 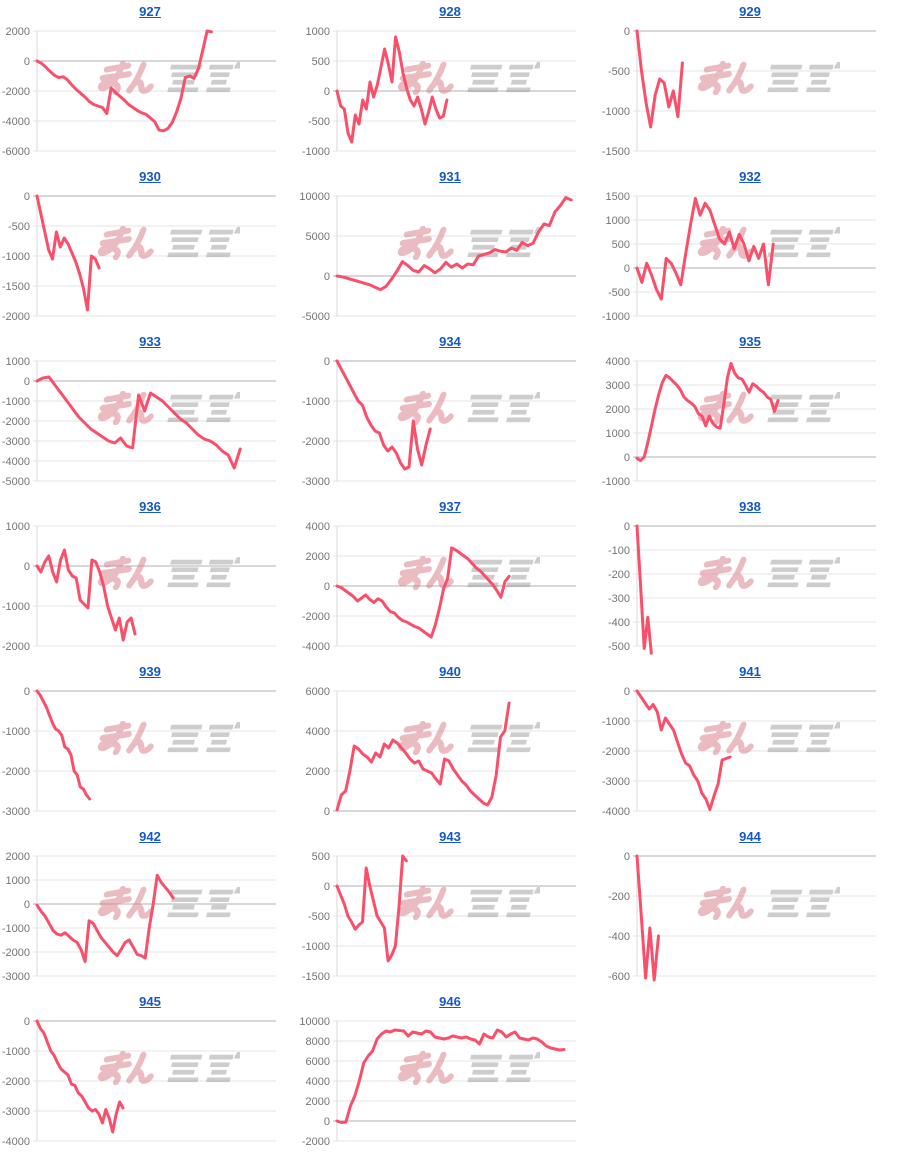 I want to click on chart-cell: 935 4000 3000 2000 1000 0 -1000, so click(x=750, y=412).